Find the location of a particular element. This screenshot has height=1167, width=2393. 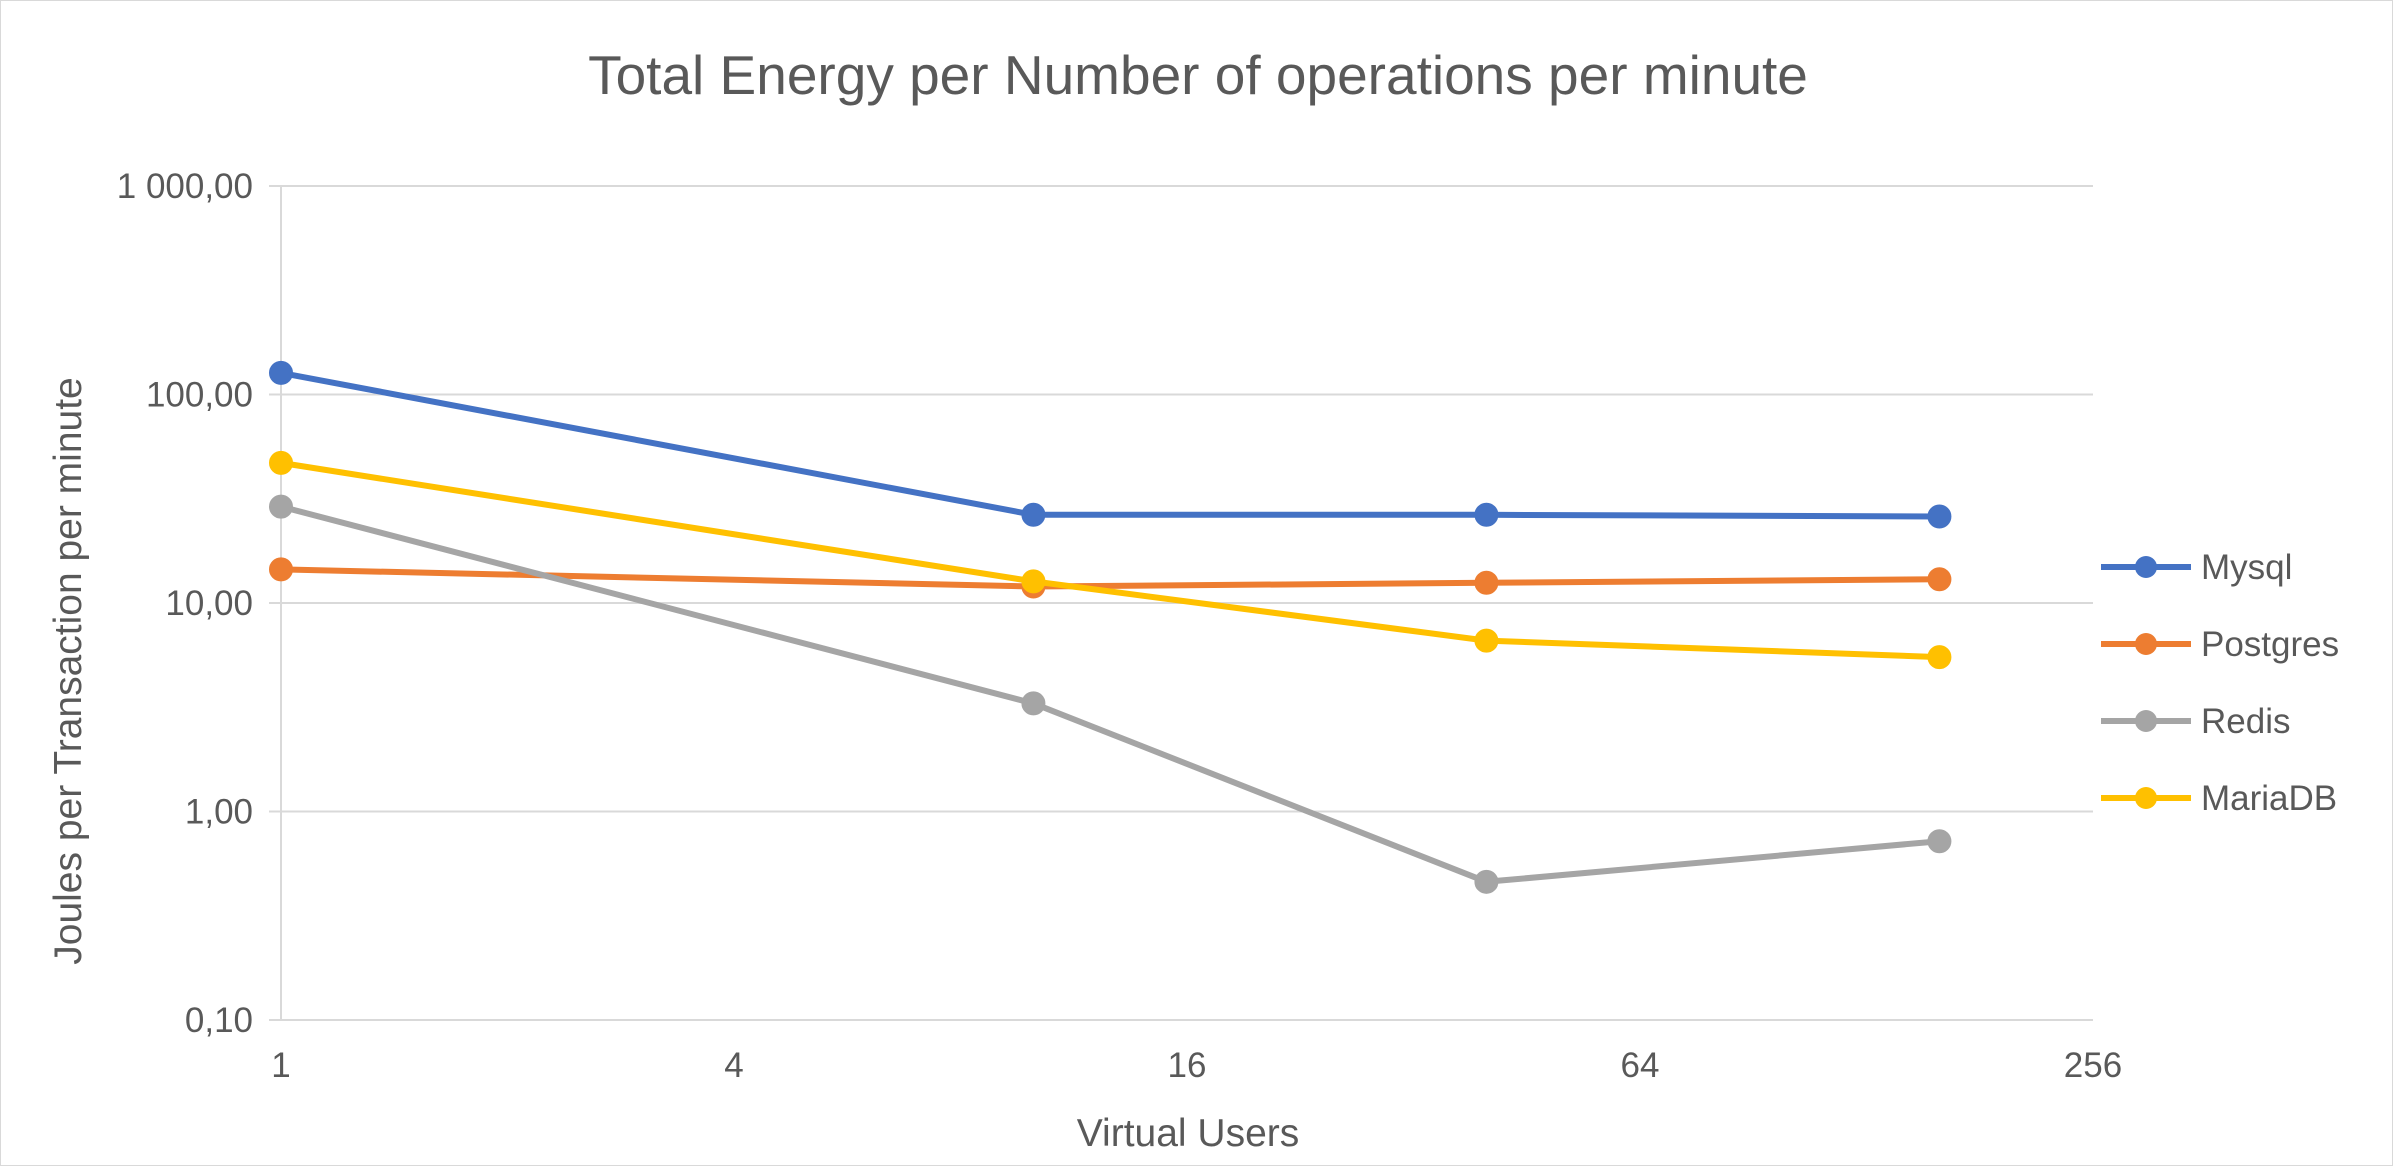

legend-item-mysql: Mysql is located at coordinates (2196, 567).